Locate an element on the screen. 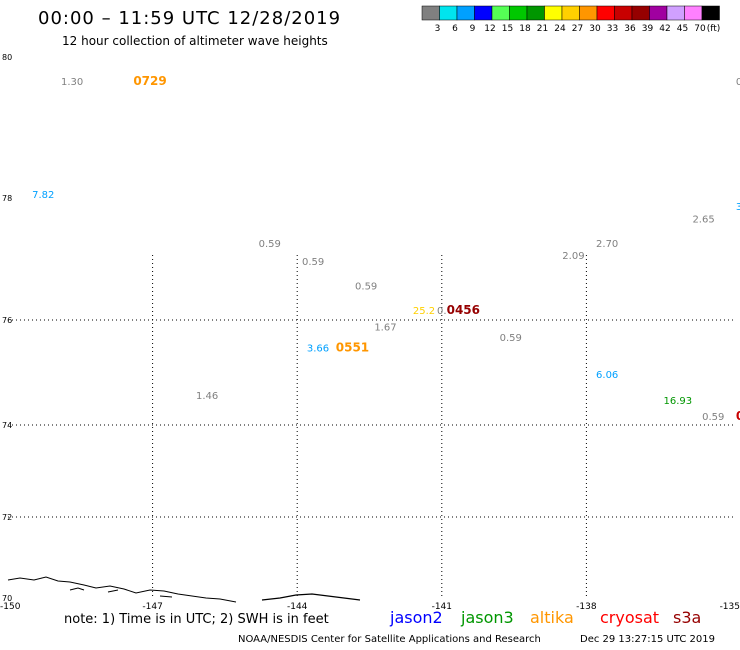  legend-tick-label: 6 is located at coordinates (455, 29).